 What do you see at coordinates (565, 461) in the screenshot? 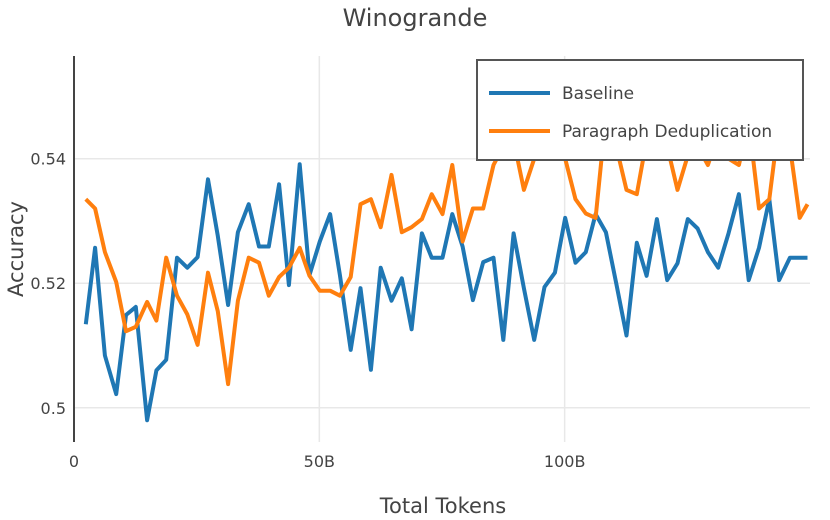
I see `x-tick-label: 100B` at bounding box center [565, 461].